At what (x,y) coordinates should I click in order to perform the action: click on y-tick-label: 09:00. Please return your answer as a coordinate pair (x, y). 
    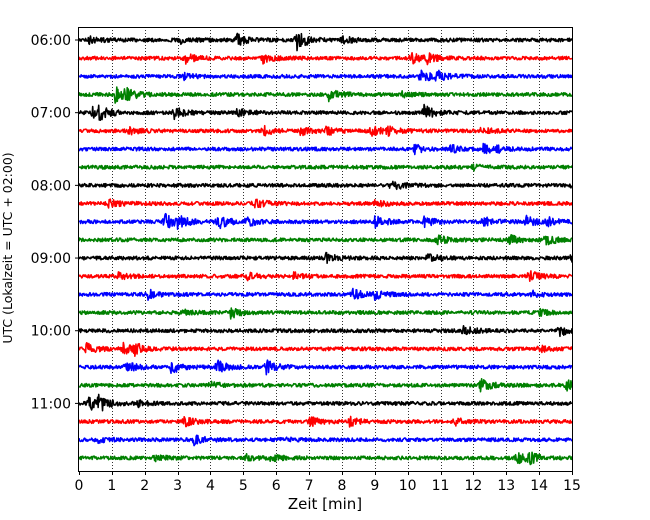
    Looking at the image, I should click on (51, 259).